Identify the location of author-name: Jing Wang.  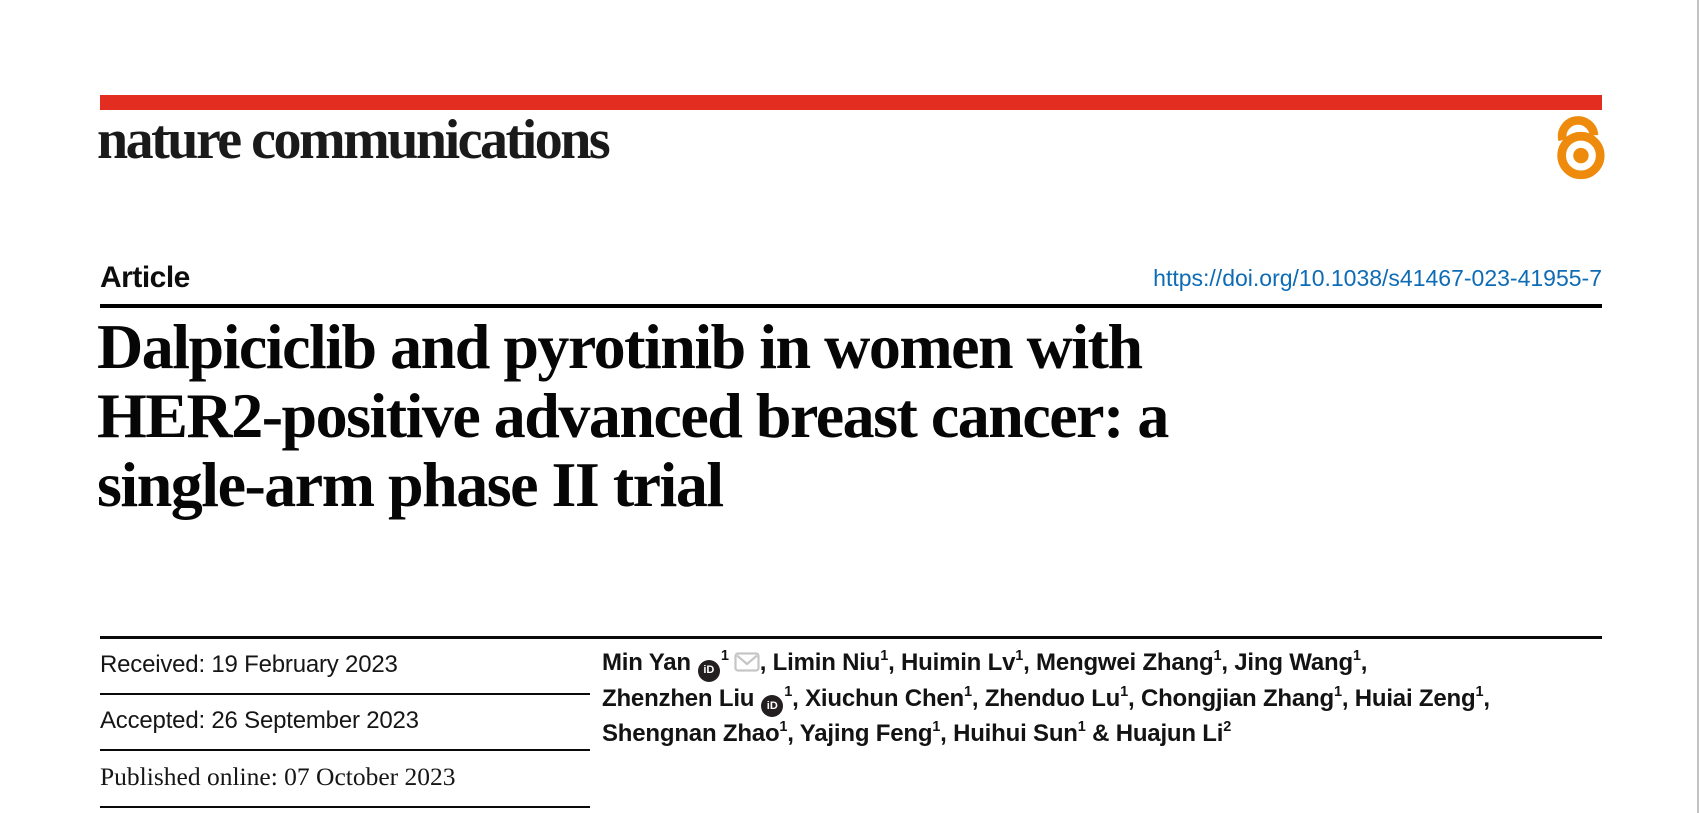
(1293, 662).